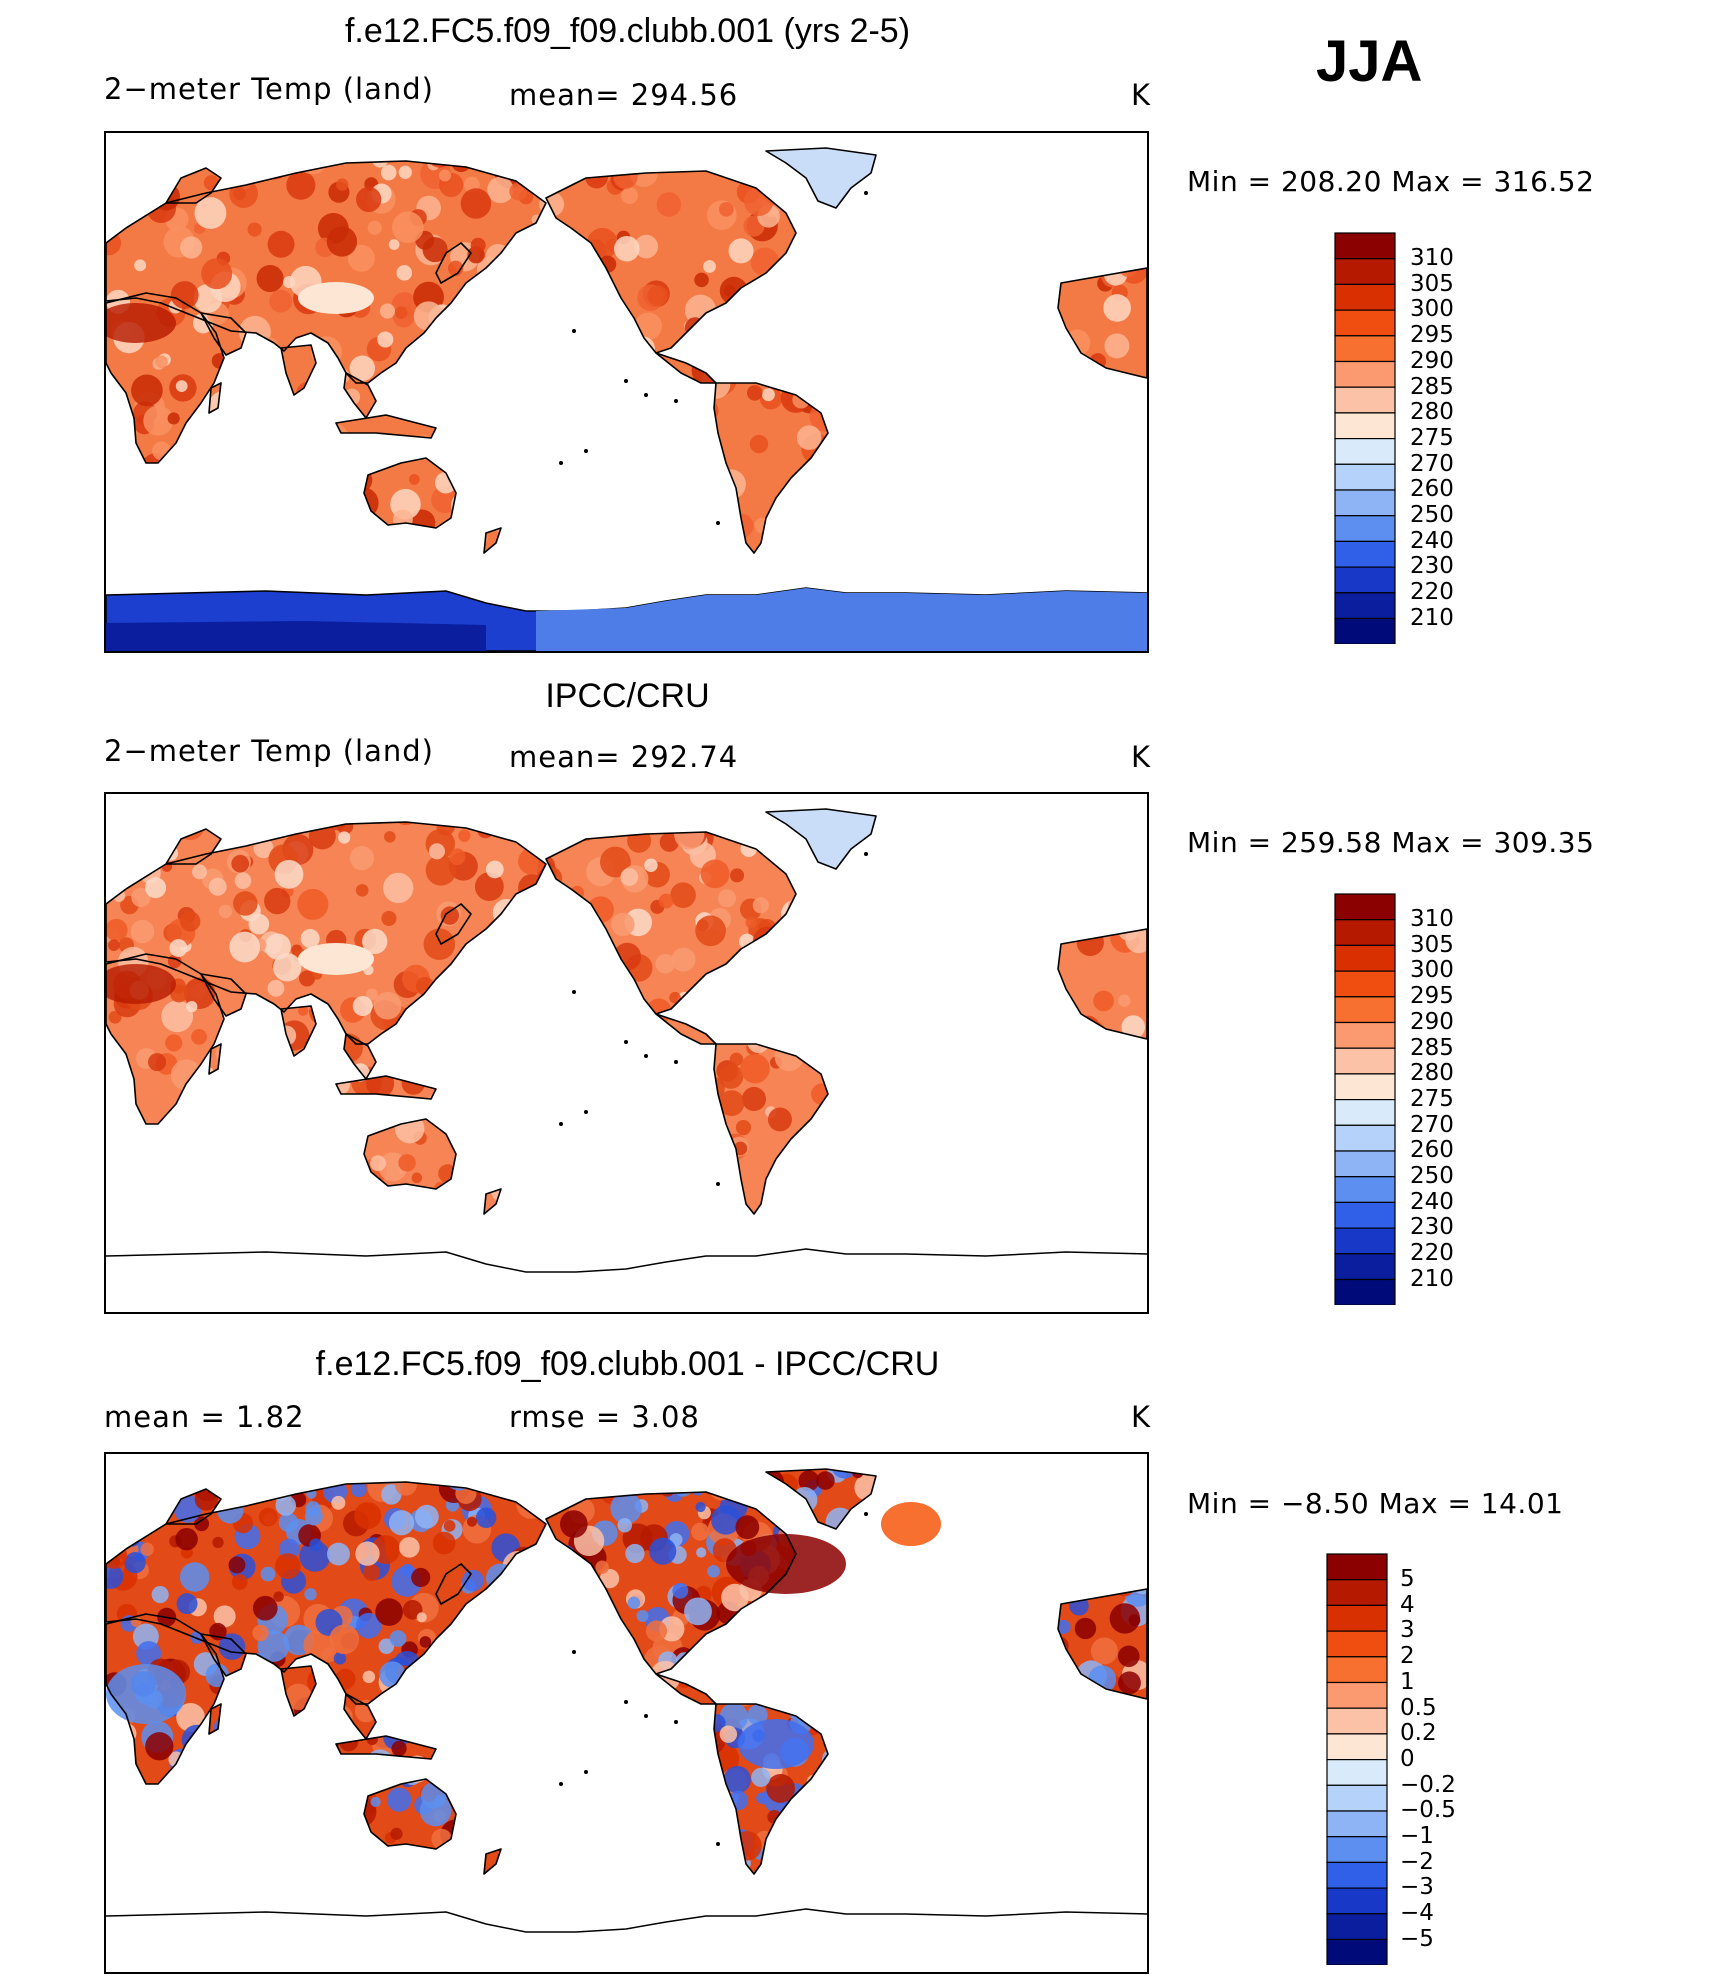 Image resolution: width=1710 pixels, height=1979 pixels. I want to click on colorbar-tick-label: −3, so click(1417, 1887).